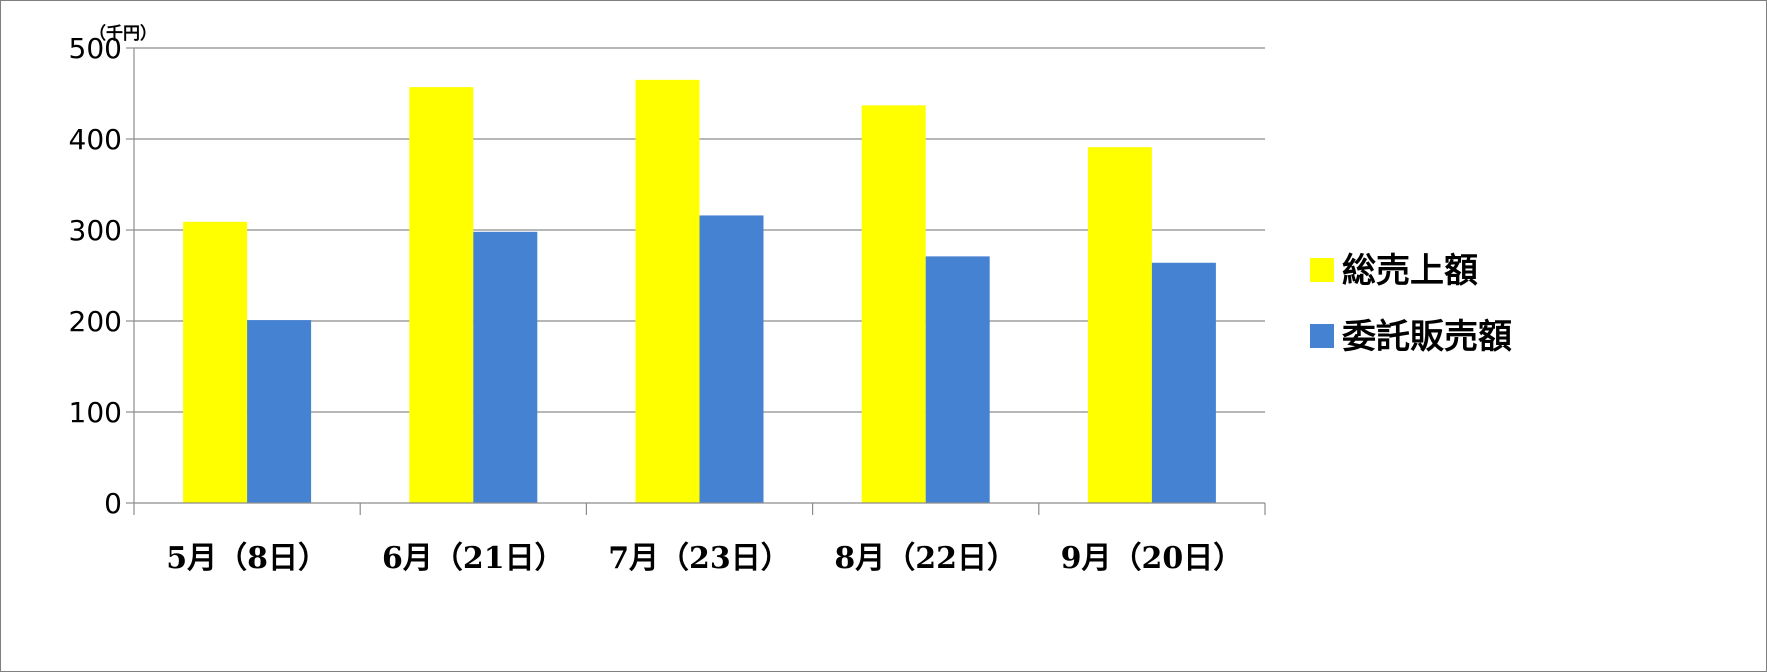 This screenshot has height=672, width=1767. Describe the element at coordinates (699, 558) in the screenshot. I see `x-tick-label: 7月（23日）` at that location.